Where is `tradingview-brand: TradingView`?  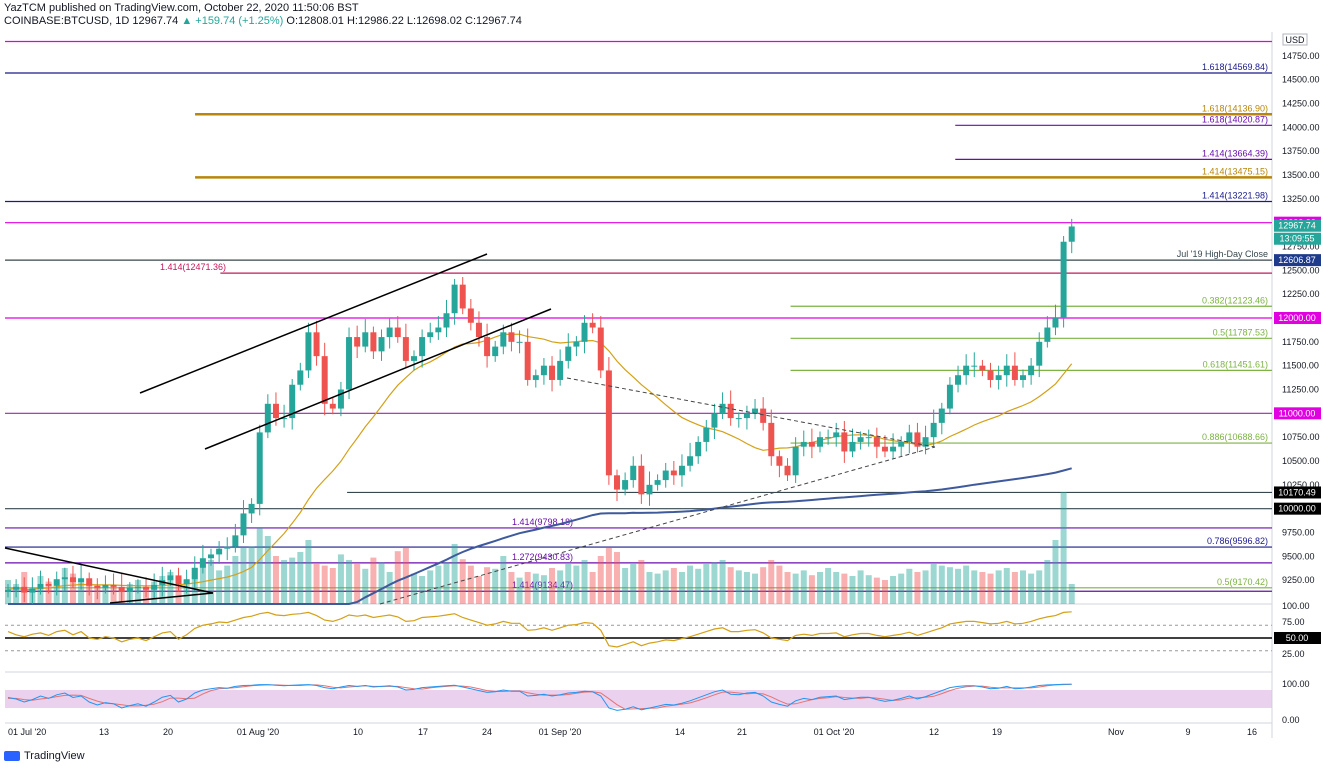 tradingview-brand: TradingView is located at coordinates (54, 756).